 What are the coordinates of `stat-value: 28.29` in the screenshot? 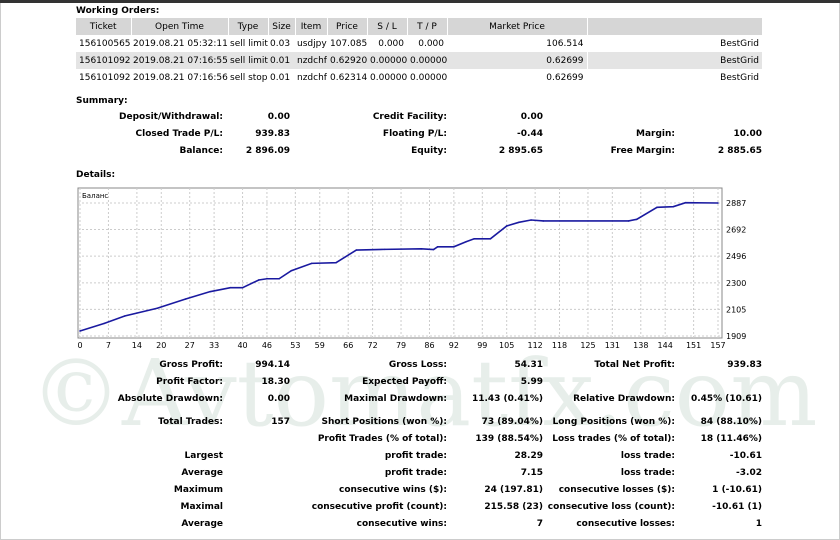 It's located at (528, 456).